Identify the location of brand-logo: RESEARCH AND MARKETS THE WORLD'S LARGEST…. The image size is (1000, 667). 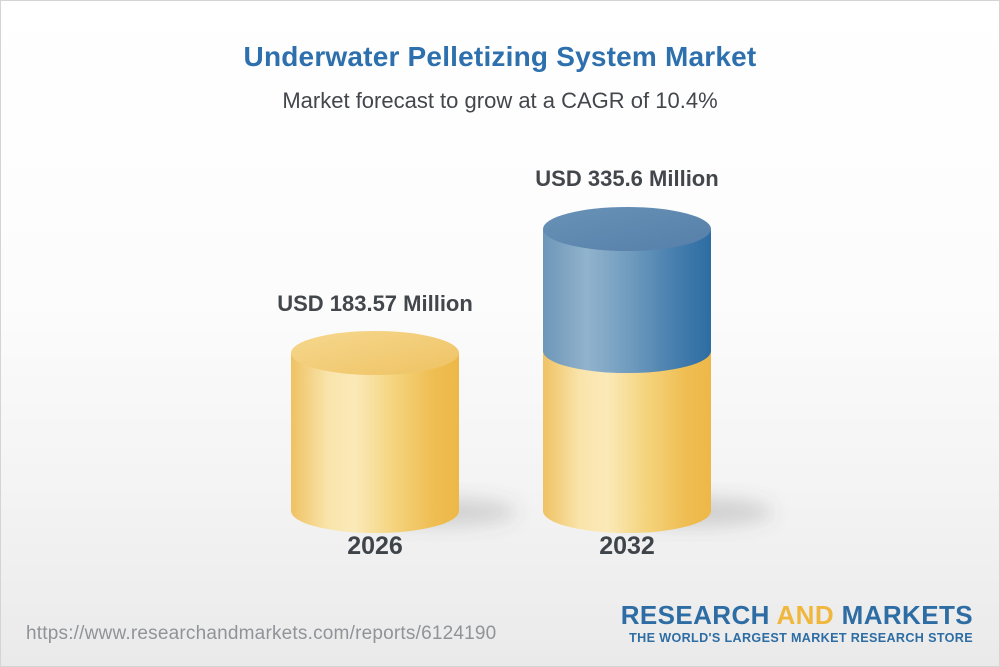
(797, 623).